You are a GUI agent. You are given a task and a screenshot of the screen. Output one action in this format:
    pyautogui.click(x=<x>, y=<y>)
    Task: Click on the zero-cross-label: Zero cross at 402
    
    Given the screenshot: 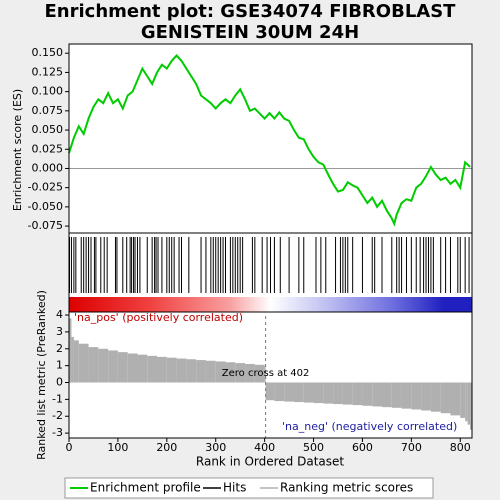 What is the action you would take?
    pyautogui.click(x=266, y=373)
    